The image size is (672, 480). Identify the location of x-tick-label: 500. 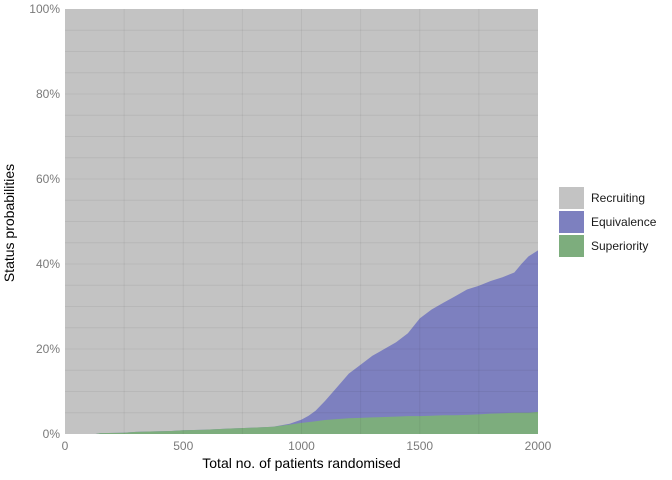
(183, 446).